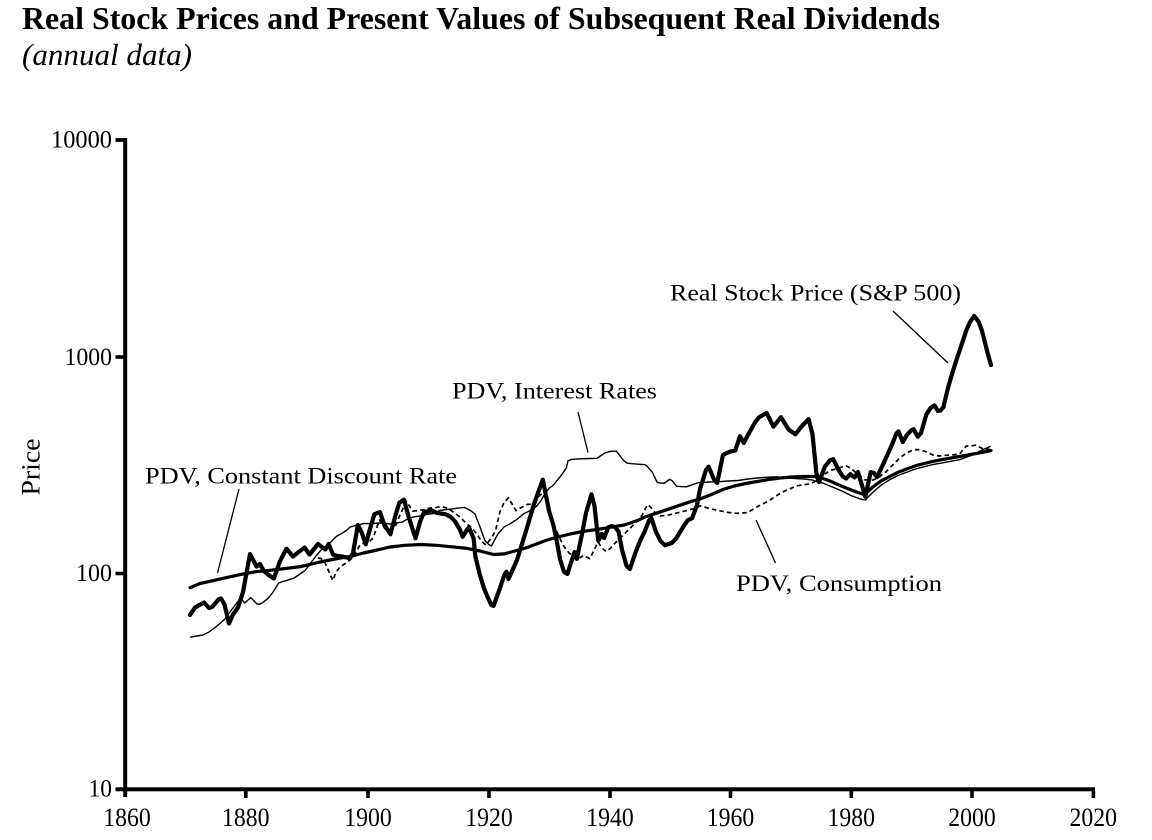 This screenshot has height=840, width=1152. I want to click on svg-text: 10, so click(101, 789).